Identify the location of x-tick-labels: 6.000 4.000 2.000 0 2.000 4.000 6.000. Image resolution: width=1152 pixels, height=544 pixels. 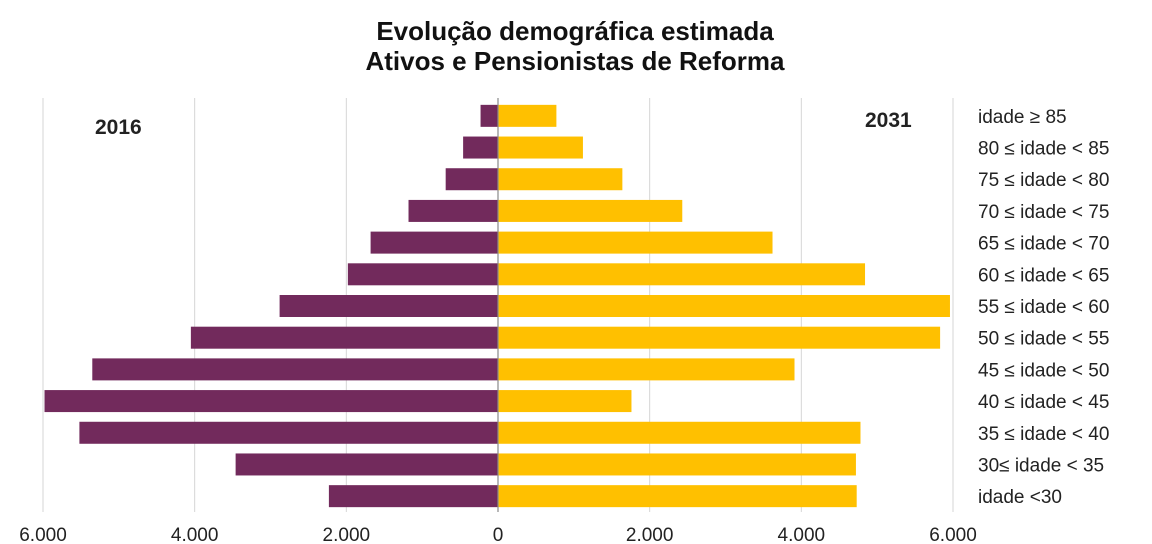
(498, 534).